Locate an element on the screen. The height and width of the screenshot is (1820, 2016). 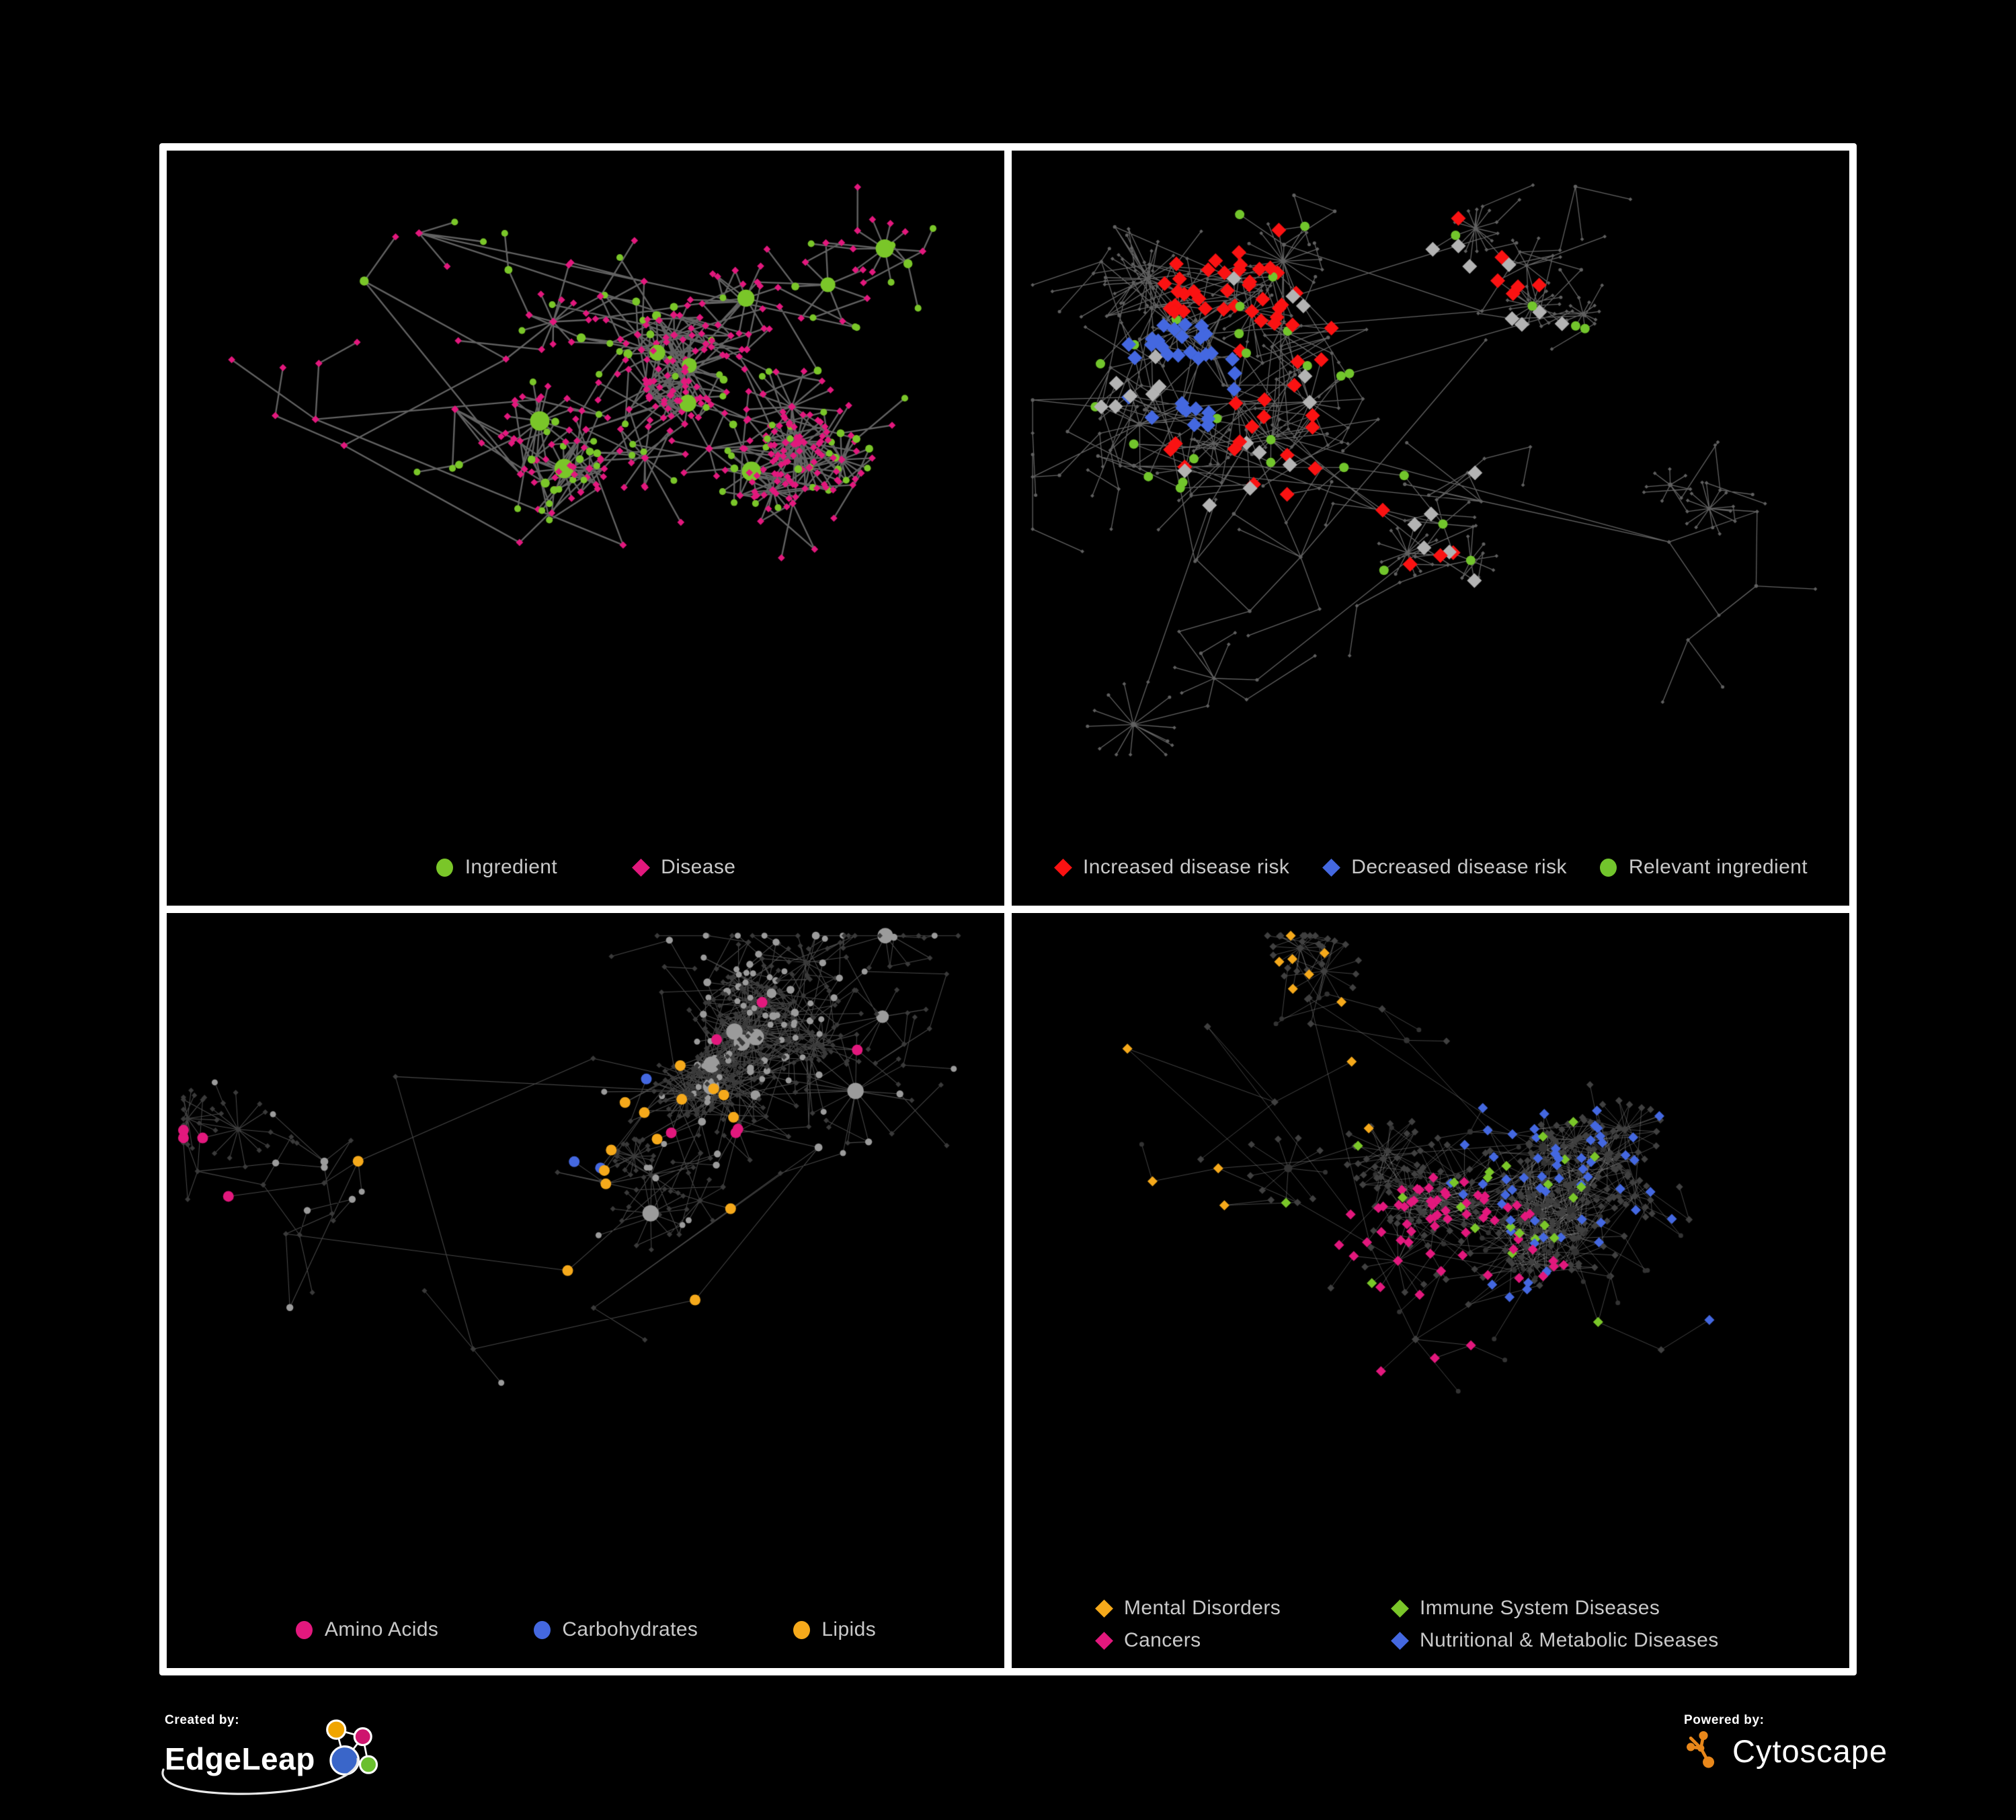
legend-label: Carbohydrates is located at coordinates (630, 1629).